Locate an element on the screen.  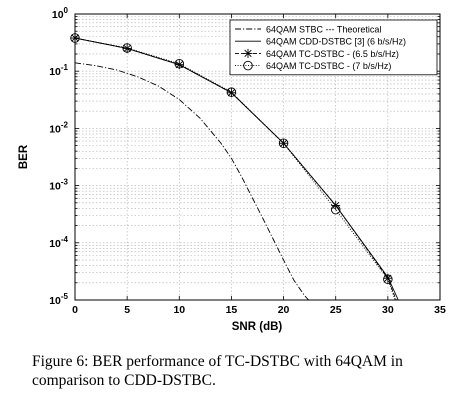
x-tick-label: 30 is located at coordinates (388, 310).